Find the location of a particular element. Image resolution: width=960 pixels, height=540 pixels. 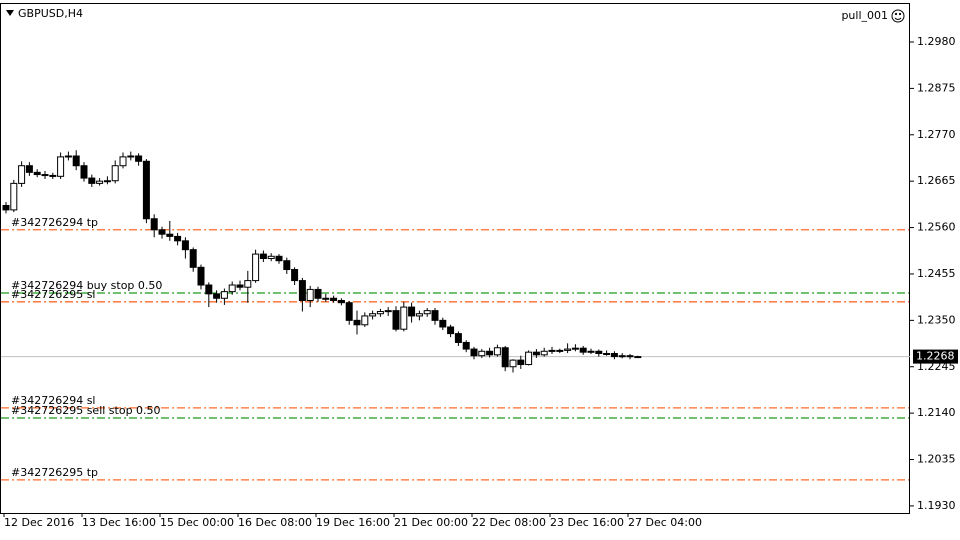

x-tick-label: 12 Dec 2016 is located at coordinates (39, 522).